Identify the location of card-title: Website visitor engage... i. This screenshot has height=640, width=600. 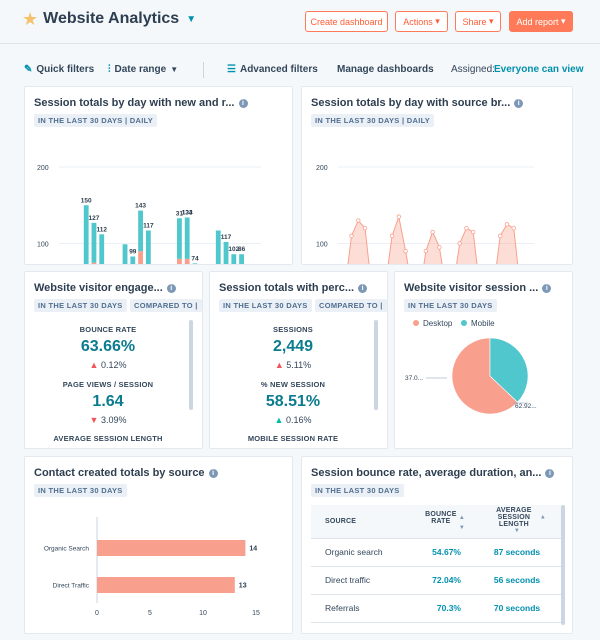
(105, 288).